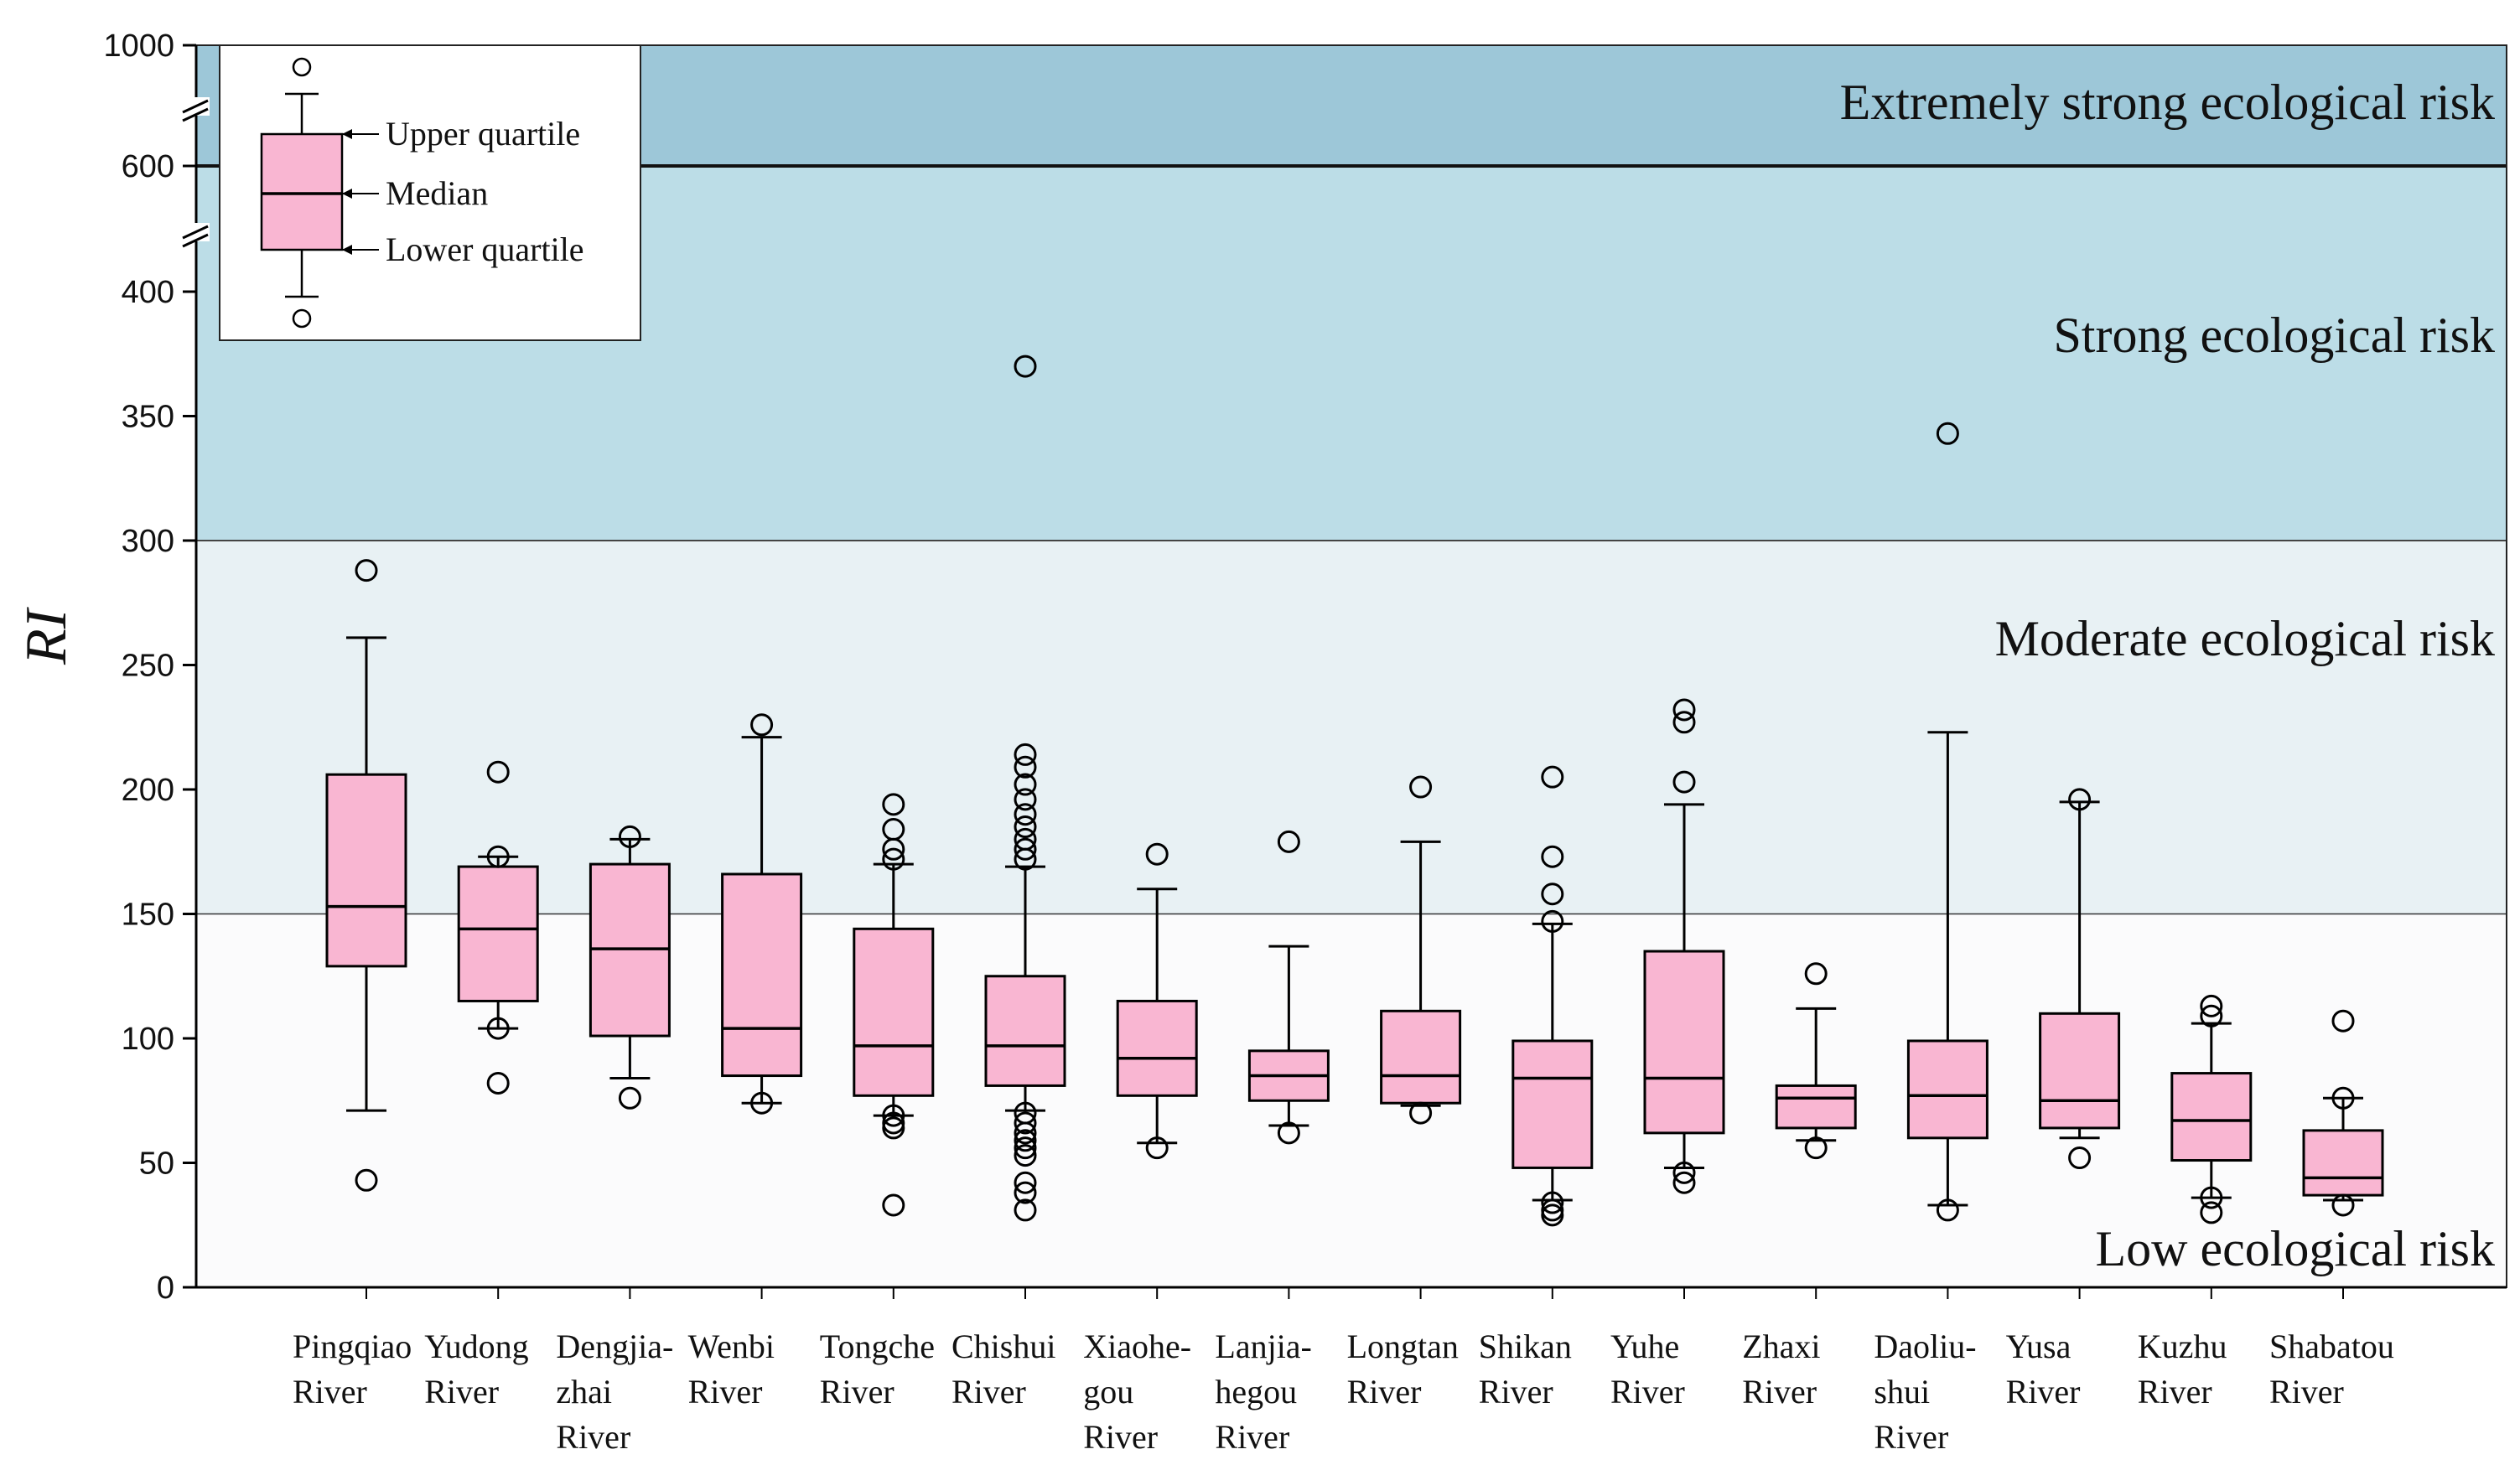 The width and height of the screenshot is (2520, 1470). Describe the element at coordinates (347, 250) in the screenshot. I see `legend-arrow-head` at that location.